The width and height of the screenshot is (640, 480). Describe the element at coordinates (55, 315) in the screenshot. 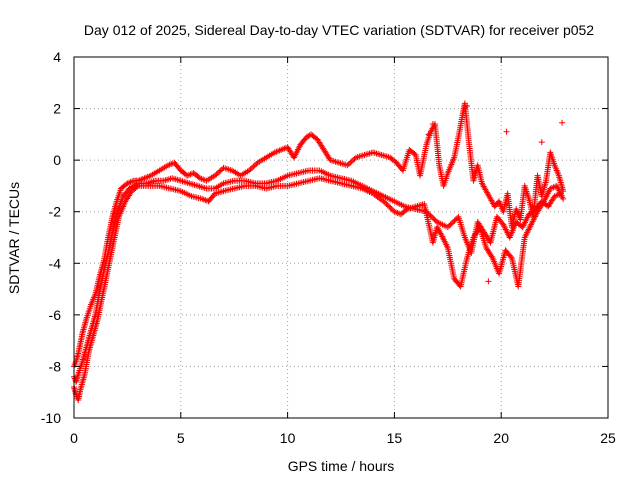

I see `y-tick-label: -6` at that location.